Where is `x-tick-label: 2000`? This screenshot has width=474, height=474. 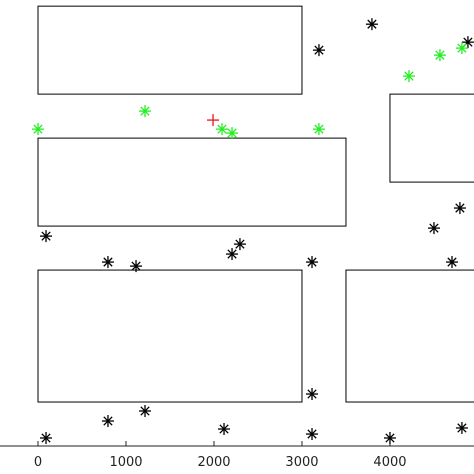 x-tick-label: 2000 is located at coordinates (213, 462).